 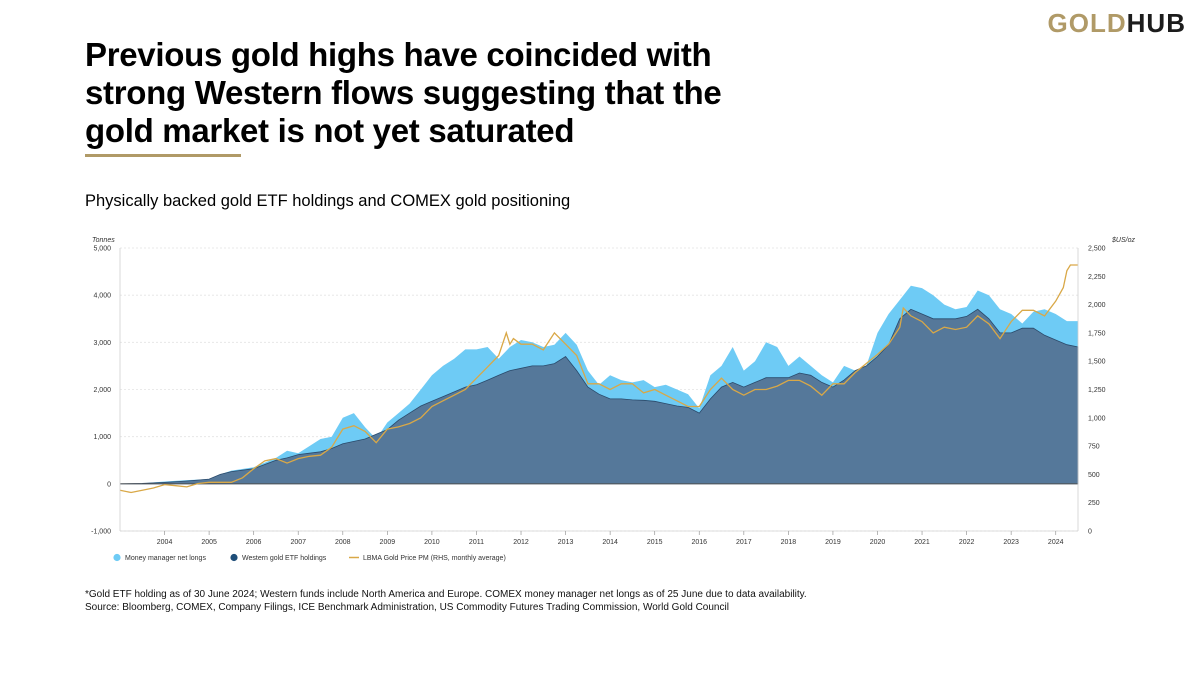 I want to click on x-tick-label: 2010, so click(x=432, y=542).